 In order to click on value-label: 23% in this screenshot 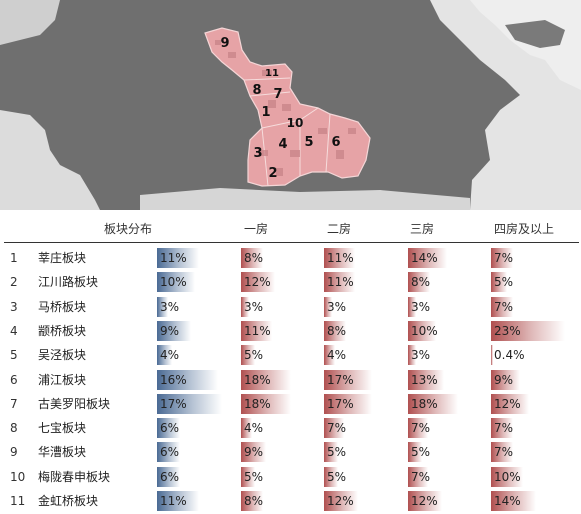, I will do `click(507, 330)`.